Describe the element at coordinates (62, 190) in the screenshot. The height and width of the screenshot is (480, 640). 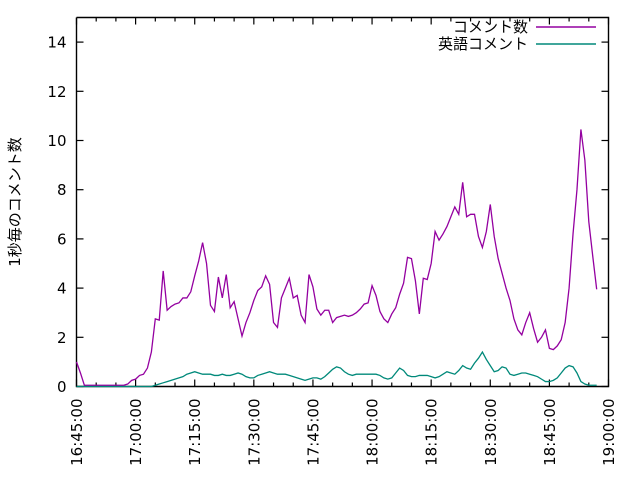
I see `y-tick-label: 8` at that location.